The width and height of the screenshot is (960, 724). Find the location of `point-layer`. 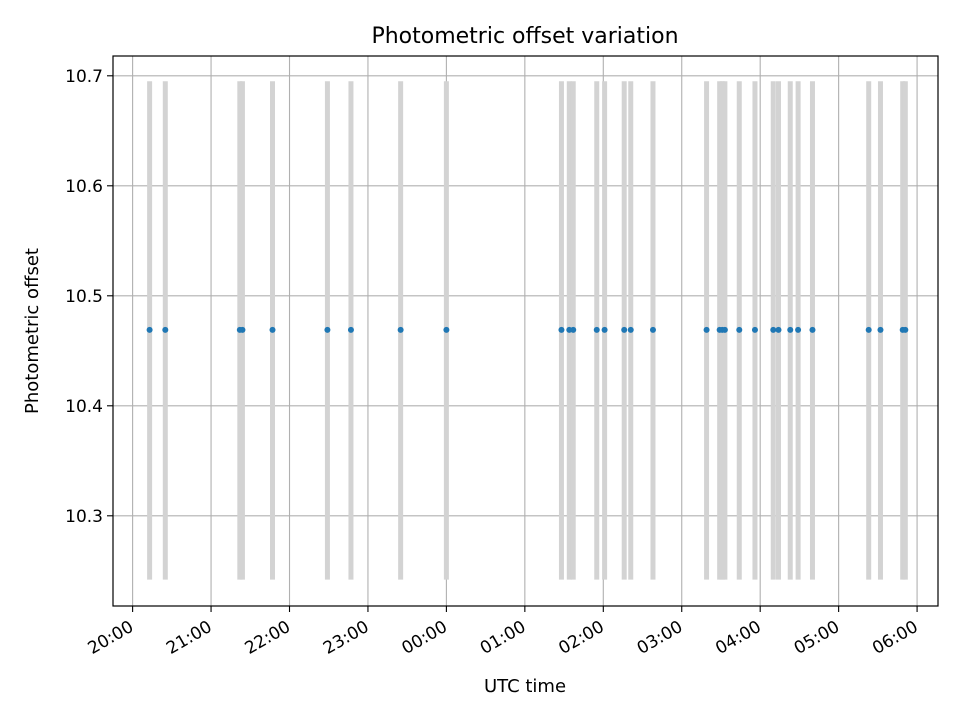

point-layer is located at coordinates (527, 329).